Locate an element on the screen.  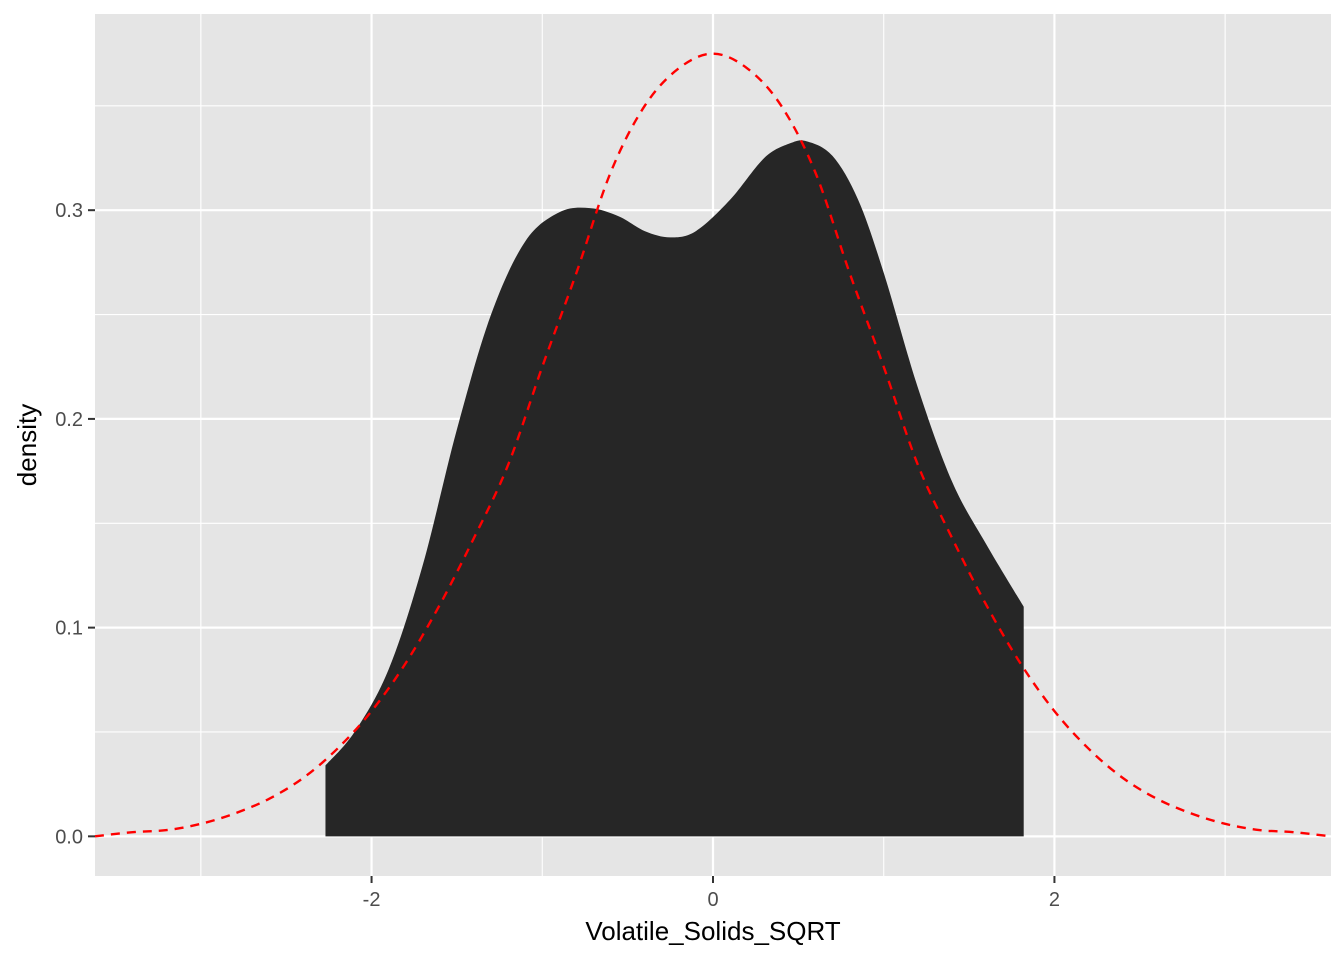
y-tick-label: 0.0 is located at coordinates (69, 837).